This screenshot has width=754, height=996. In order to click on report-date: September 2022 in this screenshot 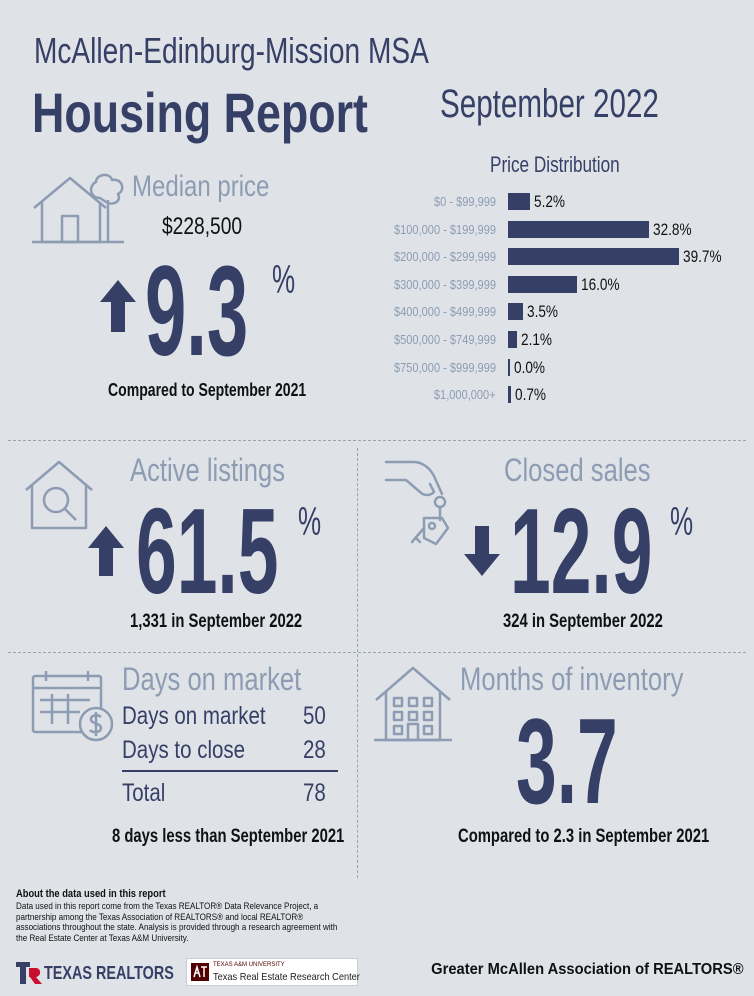, I will do `click(549, 104)`.